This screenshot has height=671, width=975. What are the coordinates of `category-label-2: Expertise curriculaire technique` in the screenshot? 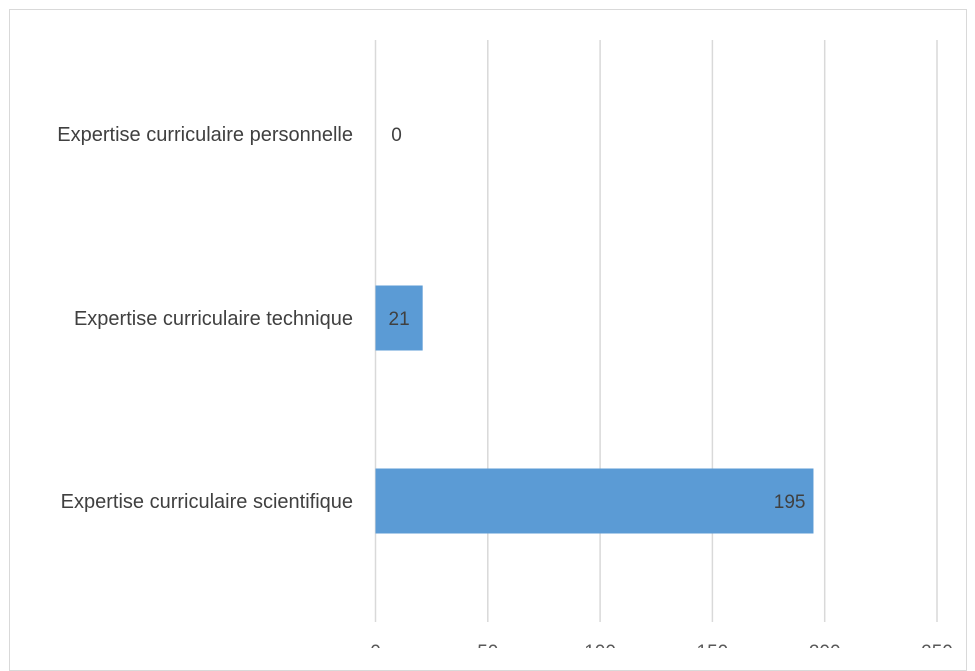 It's located at (213, 319).